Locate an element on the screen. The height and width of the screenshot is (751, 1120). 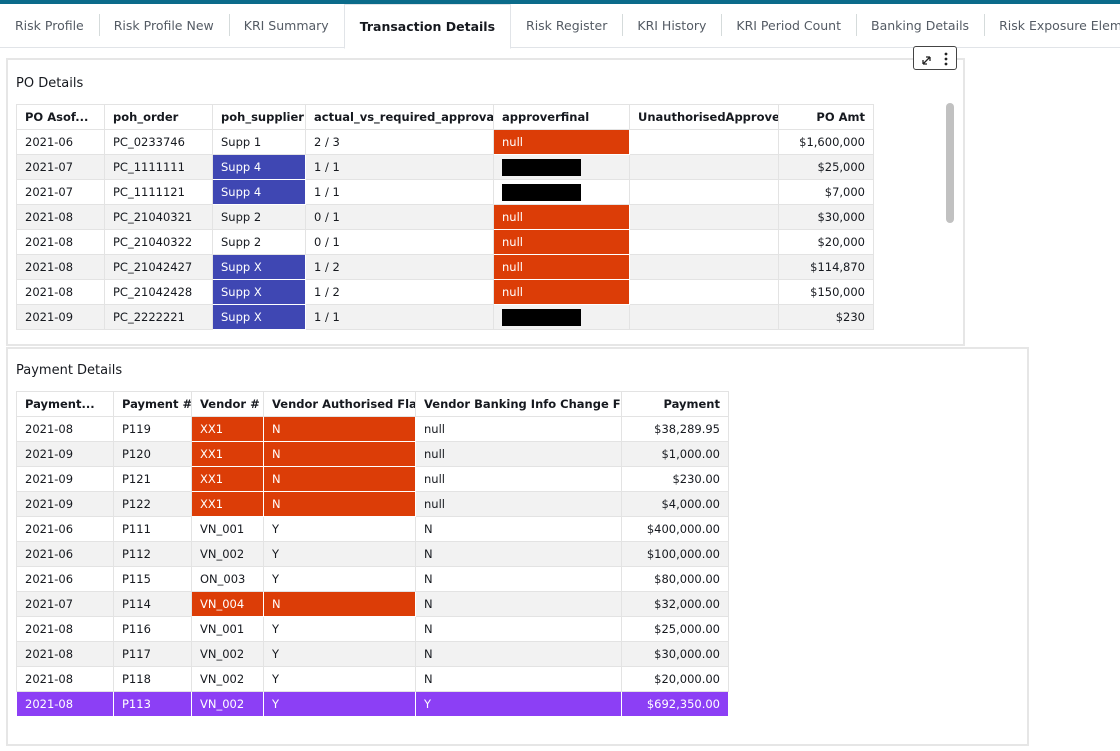
table-cell: $32,000.00 is located at coordinates (675, 604).